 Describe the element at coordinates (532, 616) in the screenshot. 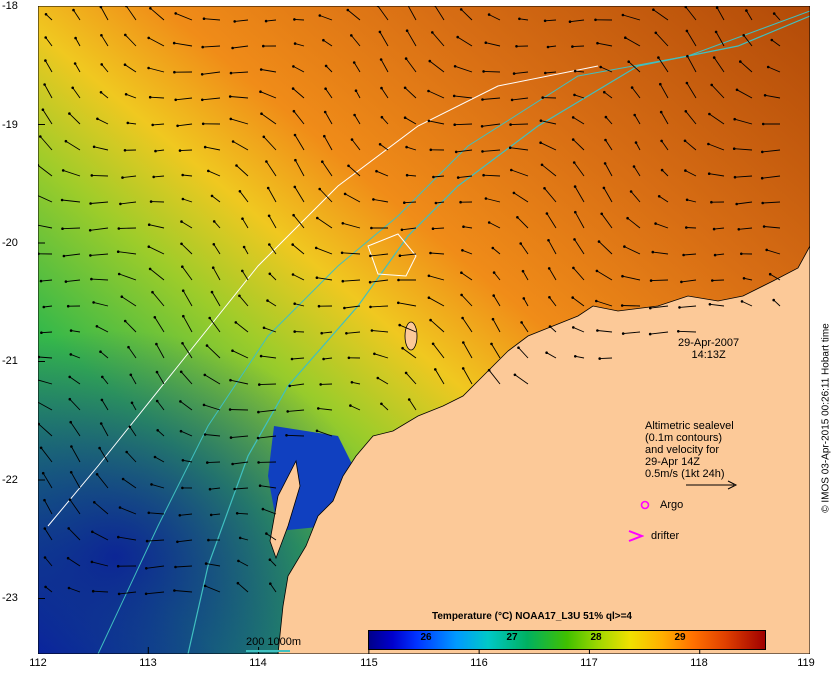

I see `colorbar-title: Temperature (°C) NOAA17_L3U 51% ql>=4` at that location.